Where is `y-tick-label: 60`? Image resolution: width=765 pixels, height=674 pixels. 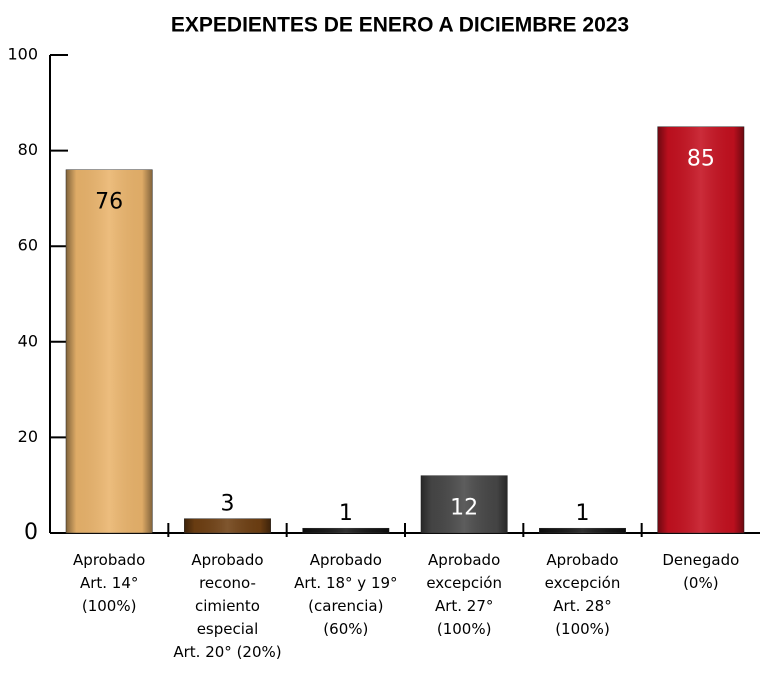
y-tick-label: 60 is located at coordinates (28, 245).